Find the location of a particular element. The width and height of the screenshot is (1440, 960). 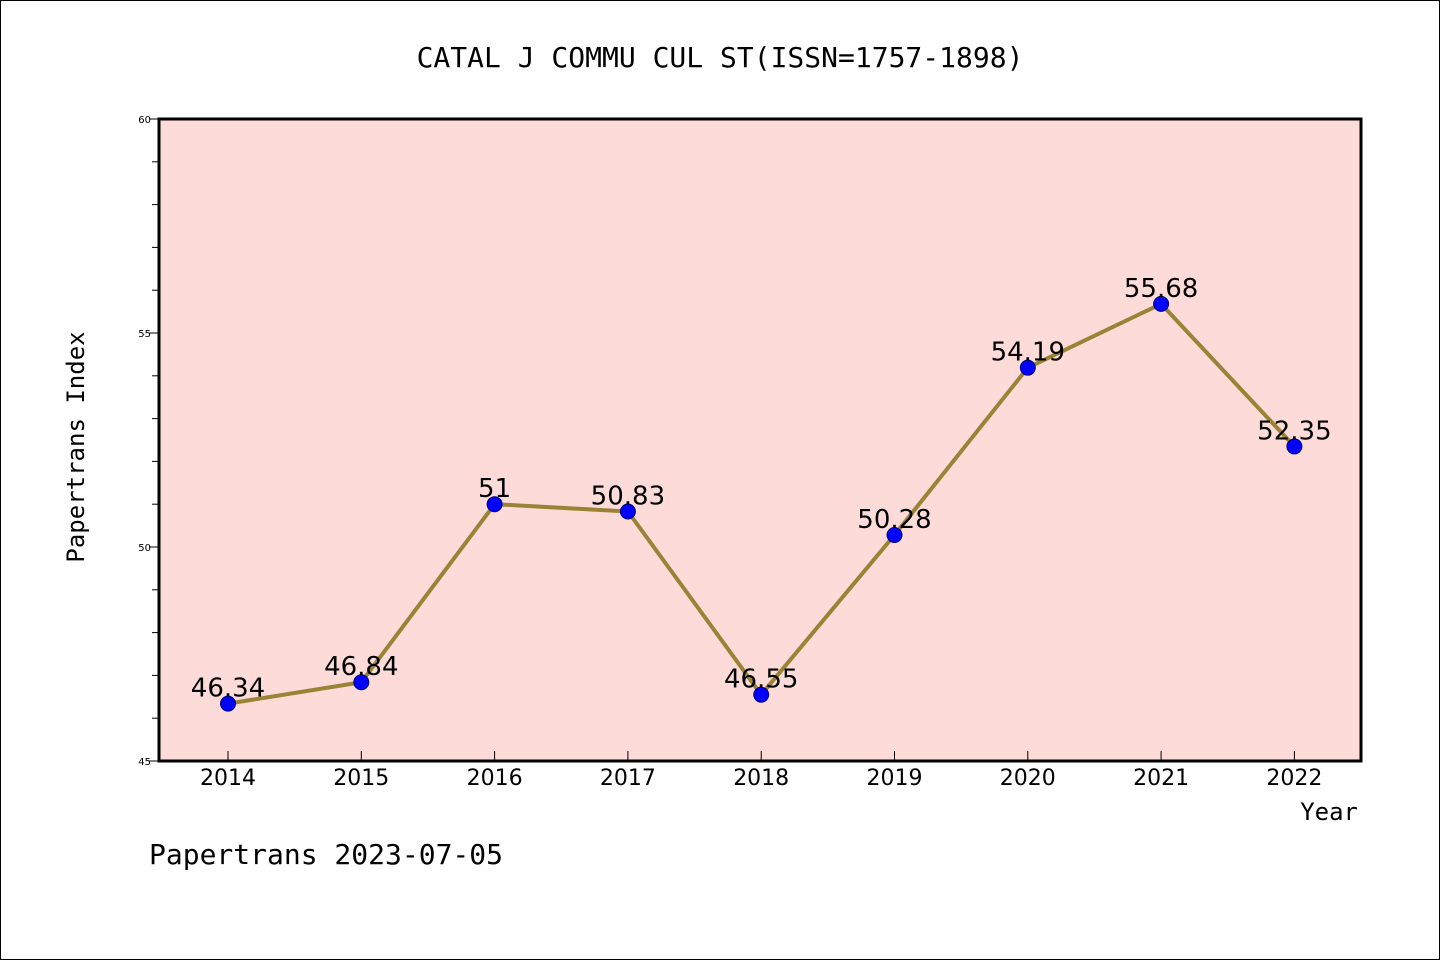

y-tick-label: 45 is located at coordinates (144, 762).